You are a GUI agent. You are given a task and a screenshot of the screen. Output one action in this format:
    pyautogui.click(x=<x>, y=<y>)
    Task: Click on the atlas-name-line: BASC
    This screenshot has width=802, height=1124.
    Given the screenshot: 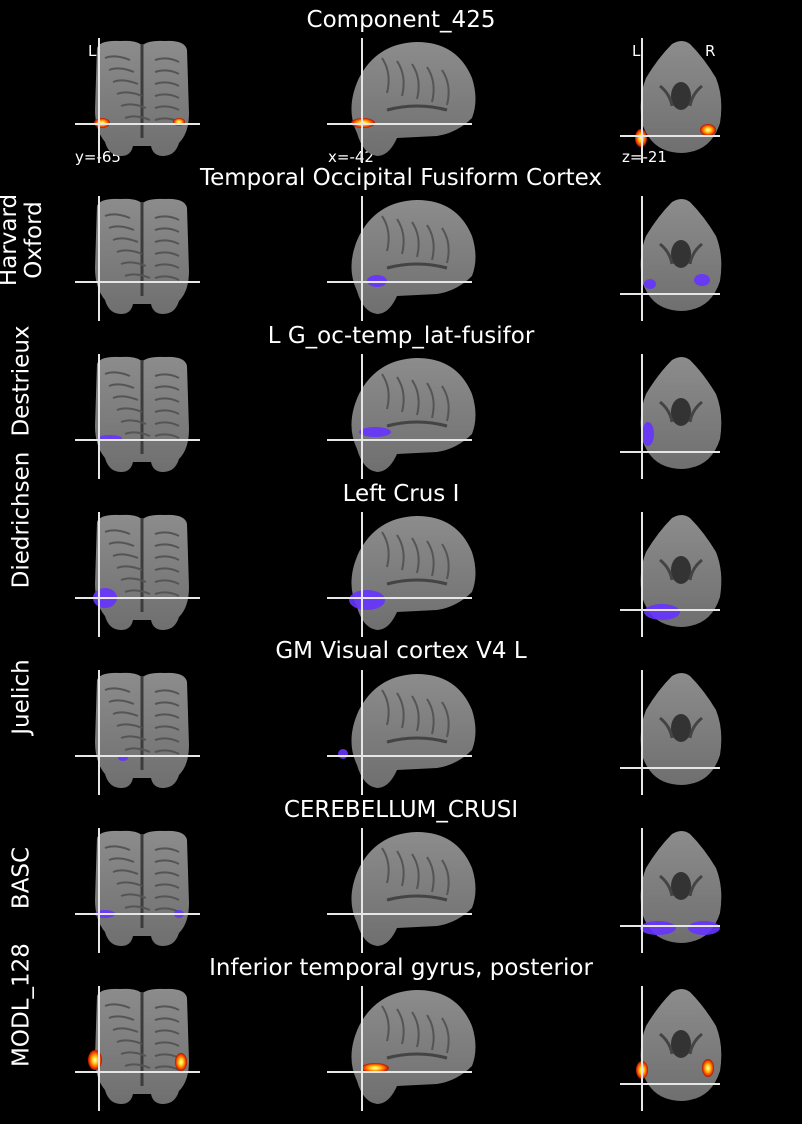 What is the action you would take?
    pyautogui.click(x=21, y=878)
    